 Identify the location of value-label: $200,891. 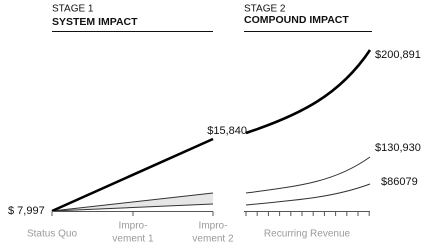
(398, 55).